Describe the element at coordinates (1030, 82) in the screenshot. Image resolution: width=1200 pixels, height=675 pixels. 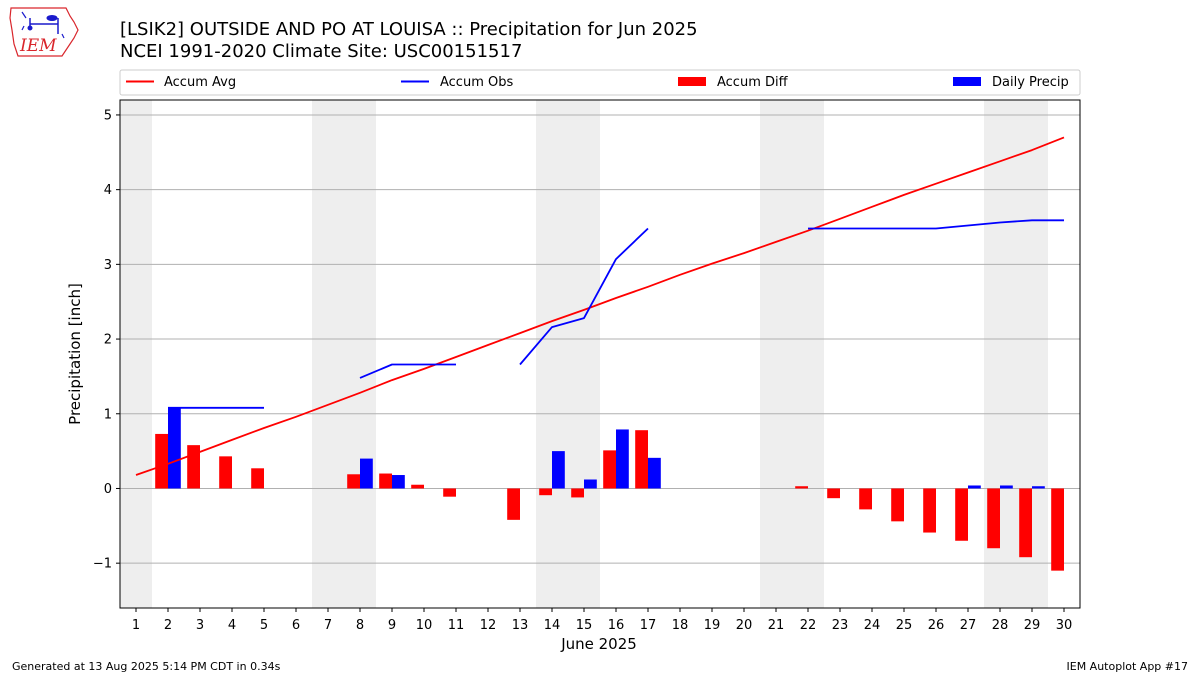
I see `legend-label-daily-precip: Daily Precip` at that location.